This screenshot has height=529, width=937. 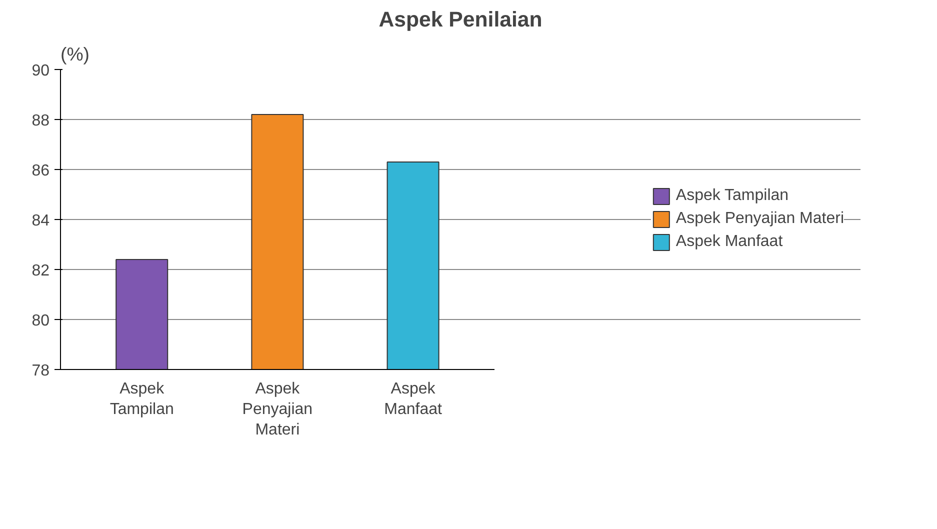 What do you see at coordinates (75, 54) in the screenshot?
I see `y-axis-title: (%)` at bounding box center [75, 54].